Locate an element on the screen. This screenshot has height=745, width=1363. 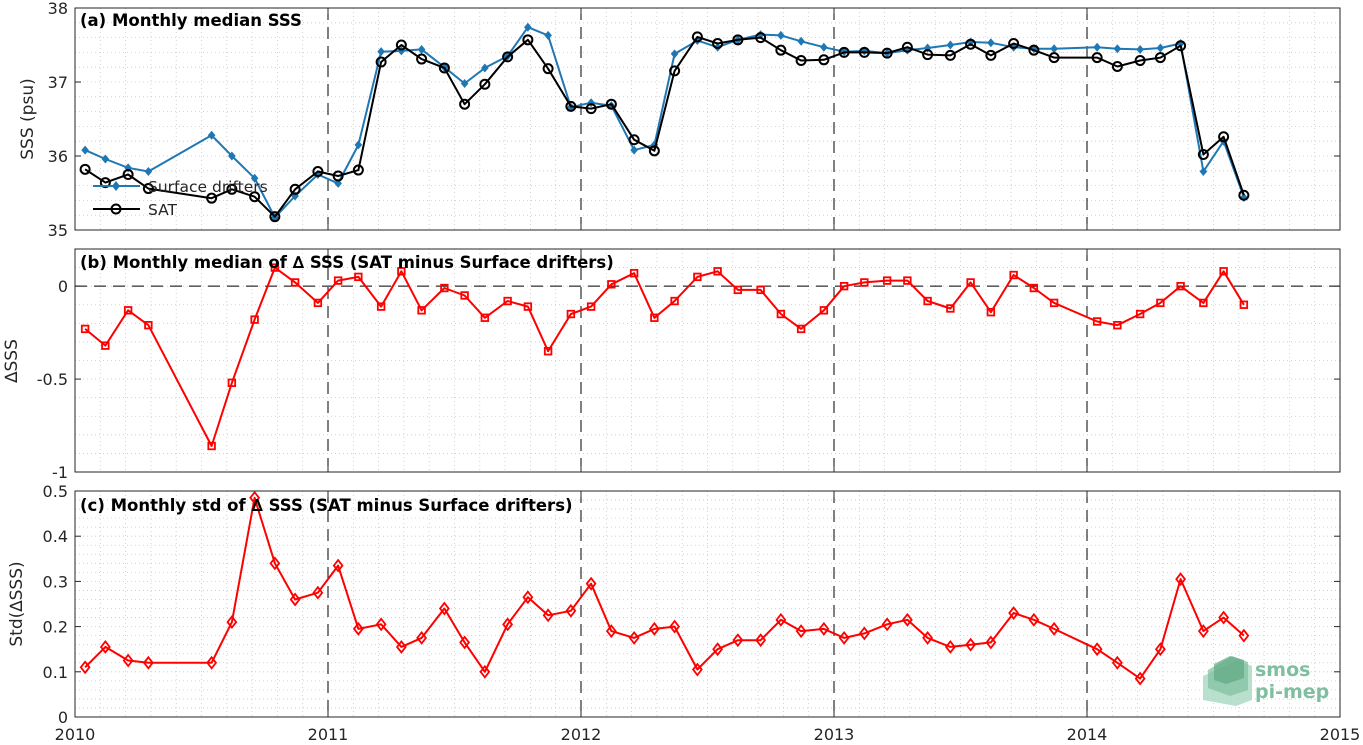
y-tick-label: 0.3 is located at coordinates (55, 581).